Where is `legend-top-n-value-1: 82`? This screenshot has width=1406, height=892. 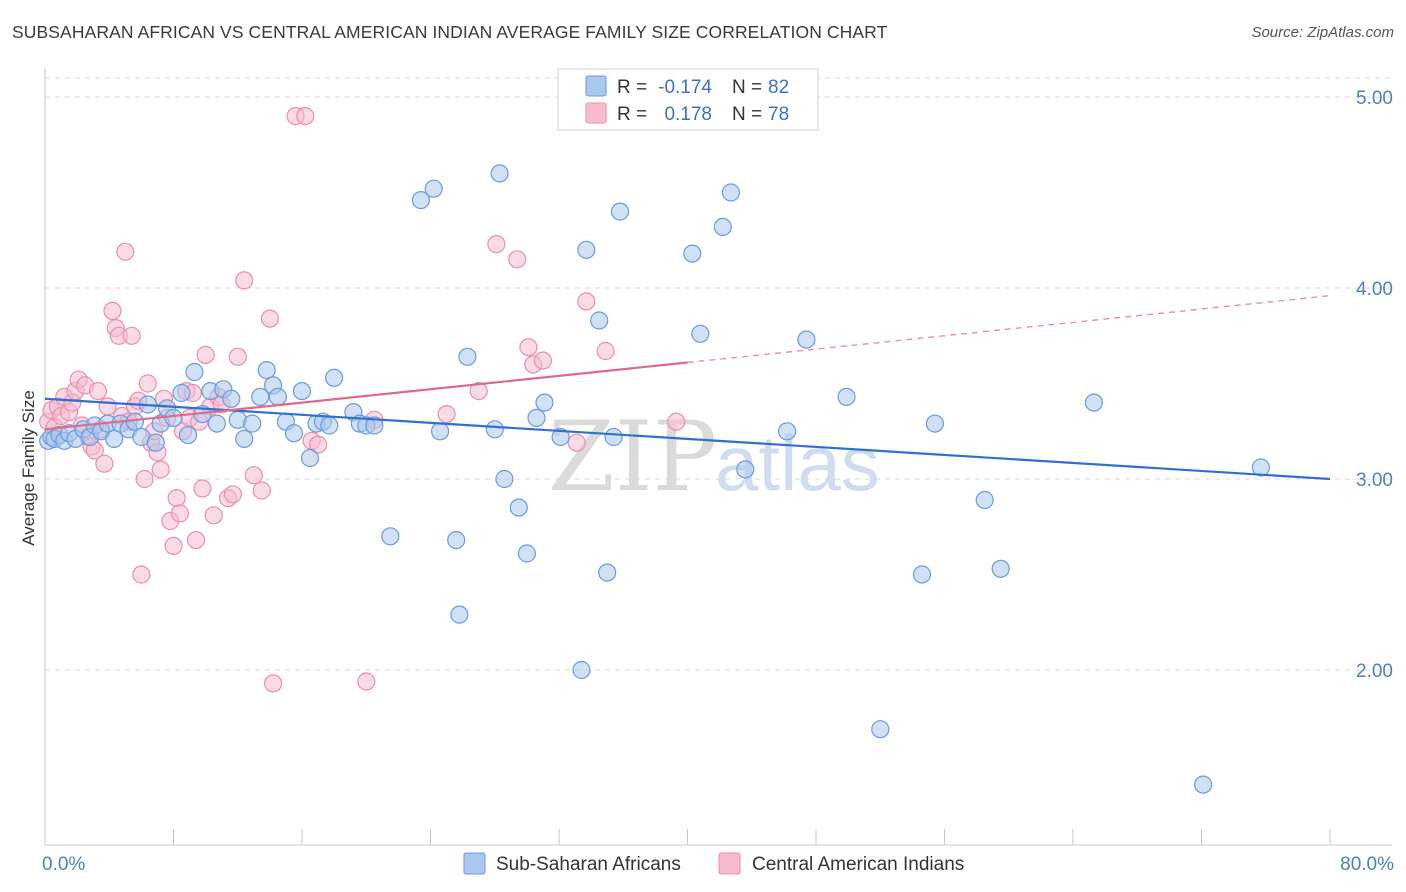
legend-top-n-value-1: 82 is located at coordinates (778, 87).